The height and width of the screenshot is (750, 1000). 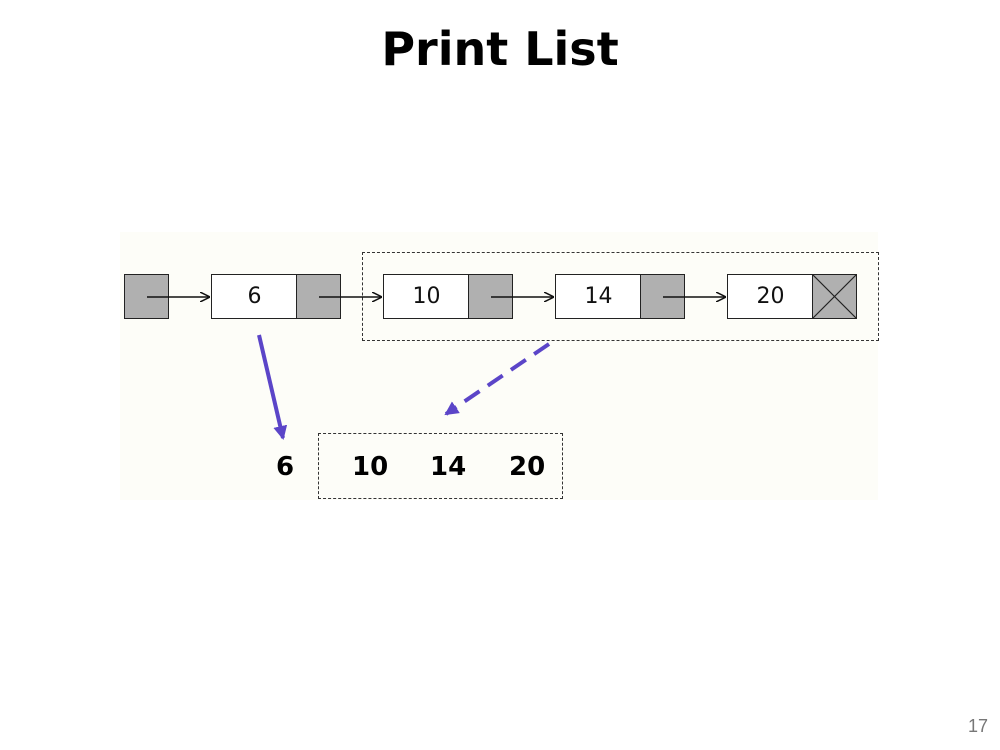 What do you see at coordinates (834, 296) in the screenshot?
I see `null-cross-line` at bounding box center [834, 296].